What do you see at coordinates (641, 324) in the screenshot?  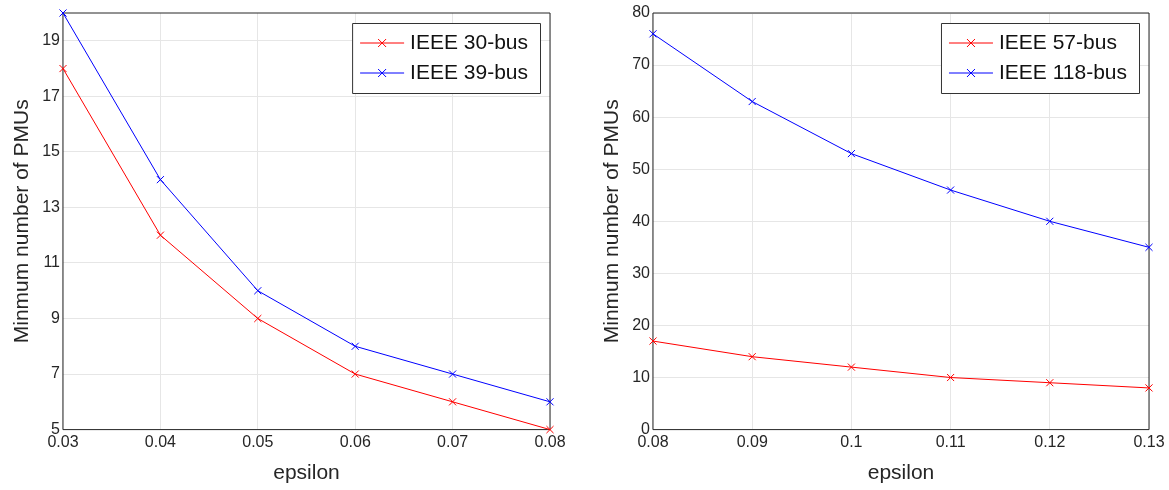 I see `y-tick-label: 20` at bounding box center [641, 324].